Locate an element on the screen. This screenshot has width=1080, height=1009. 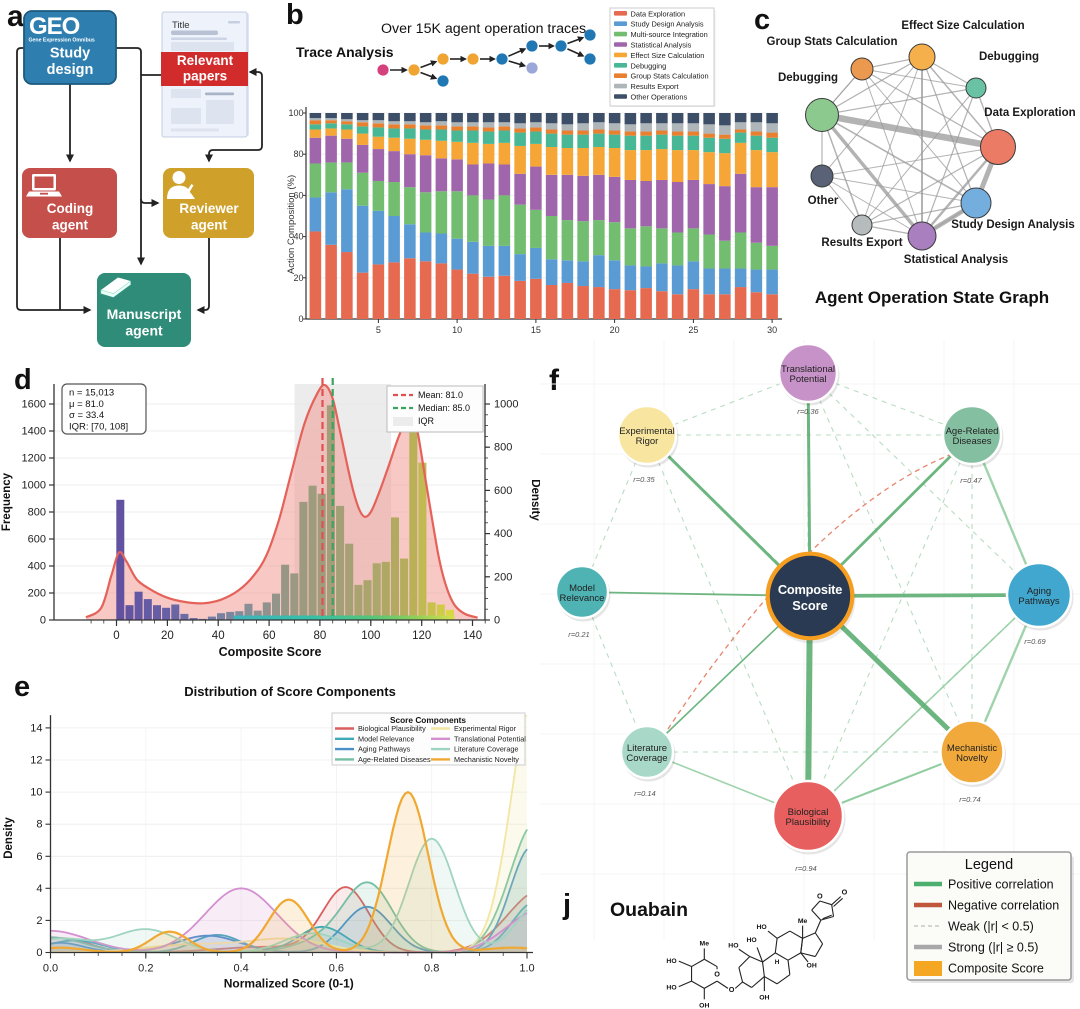
svg-text: Age-Related Diseases is located at coordinates (394, 759).